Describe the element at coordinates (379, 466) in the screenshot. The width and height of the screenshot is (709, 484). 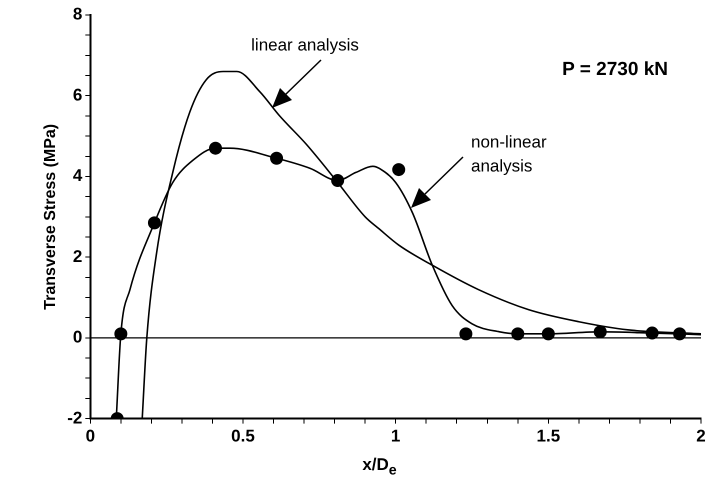
I see `x-axis-title: x/D$_{e}$` at that location.